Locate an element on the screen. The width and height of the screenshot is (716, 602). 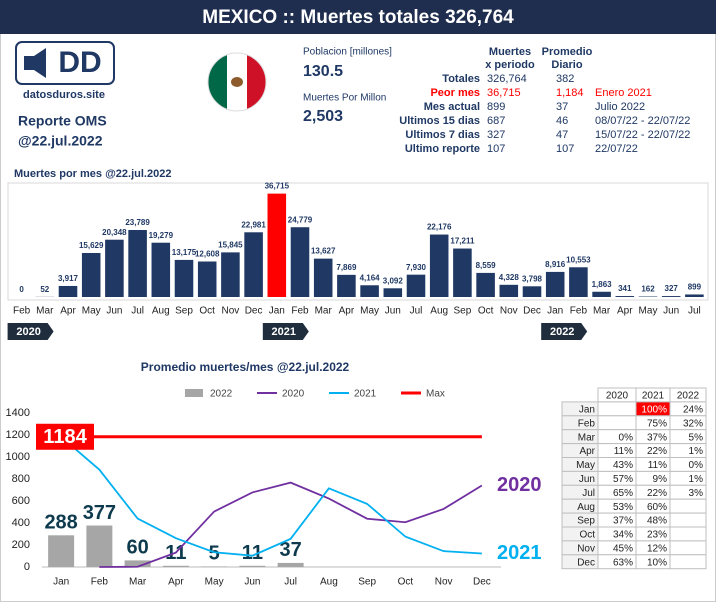
table-row-label: Sep is located at coordinates (586, 521).